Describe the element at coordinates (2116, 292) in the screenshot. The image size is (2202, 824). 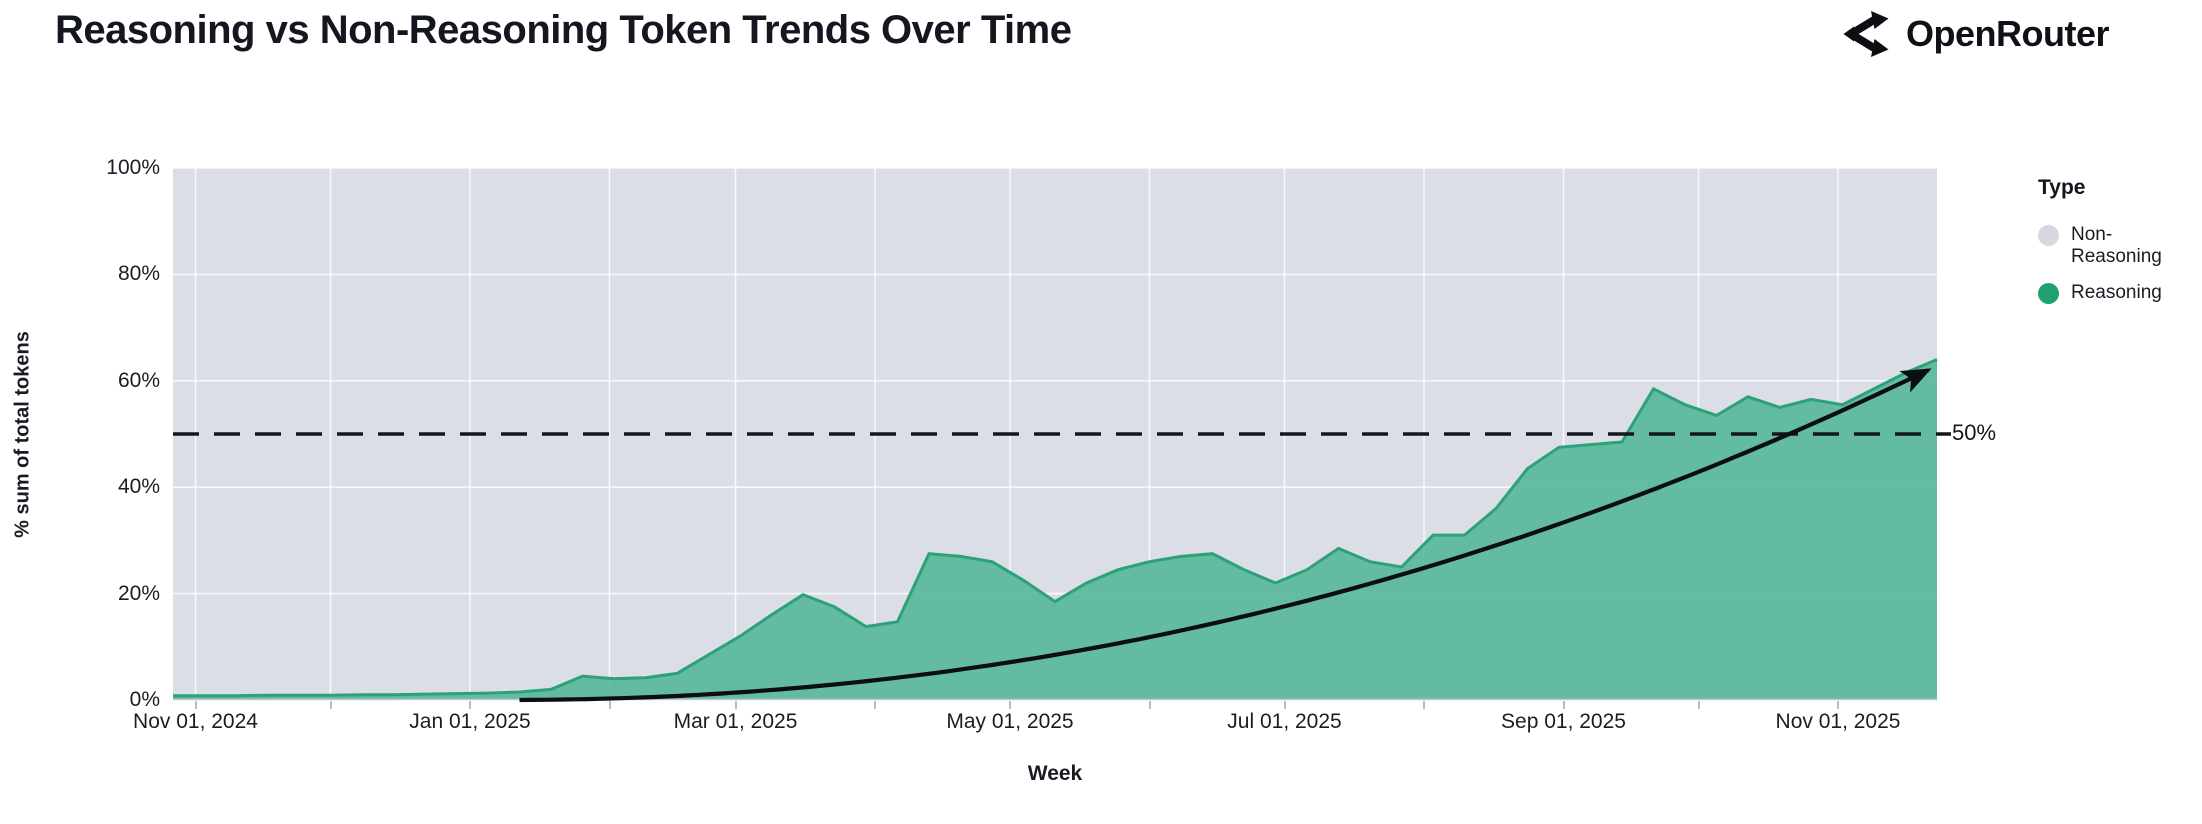
I see `legend-entry-label: Reasoning` at that location.